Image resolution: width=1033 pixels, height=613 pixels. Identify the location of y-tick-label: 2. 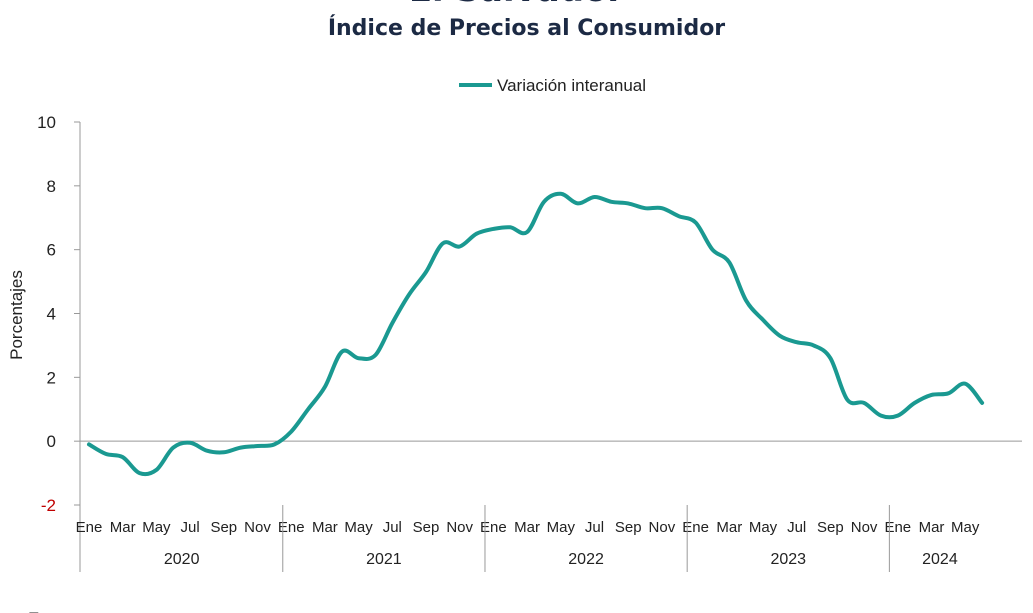
(51, 377).